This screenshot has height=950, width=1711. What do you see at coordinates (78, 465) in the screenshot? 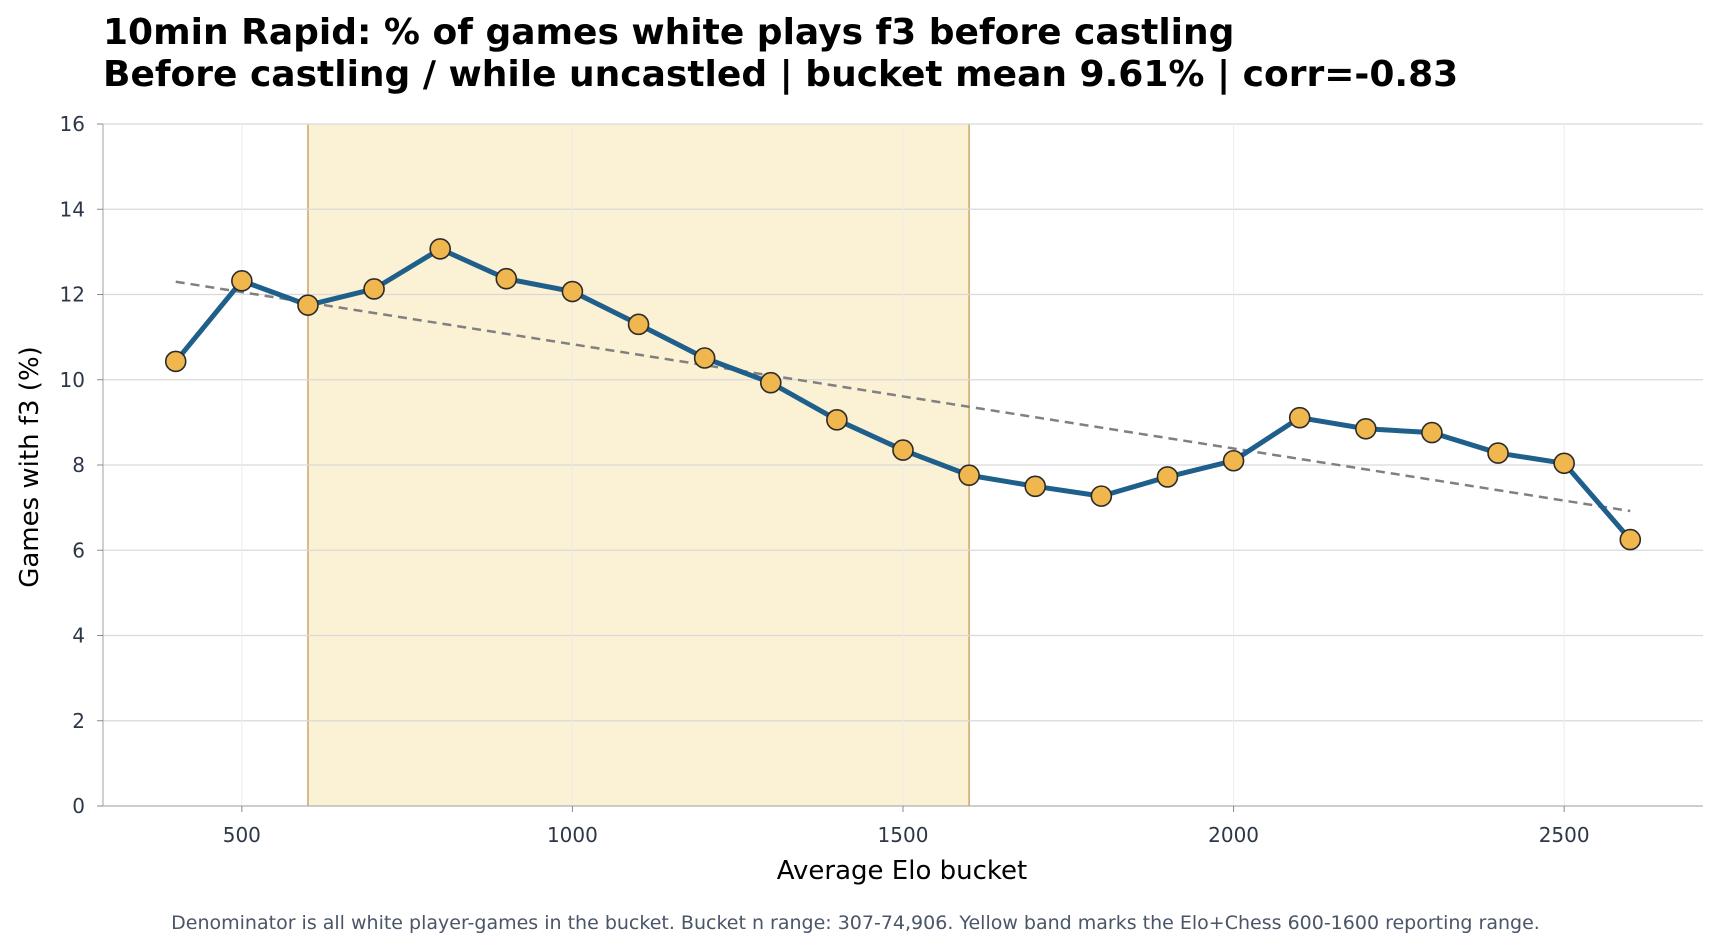
I see `y-tick-label: 8` at bounding box center [78, 465].